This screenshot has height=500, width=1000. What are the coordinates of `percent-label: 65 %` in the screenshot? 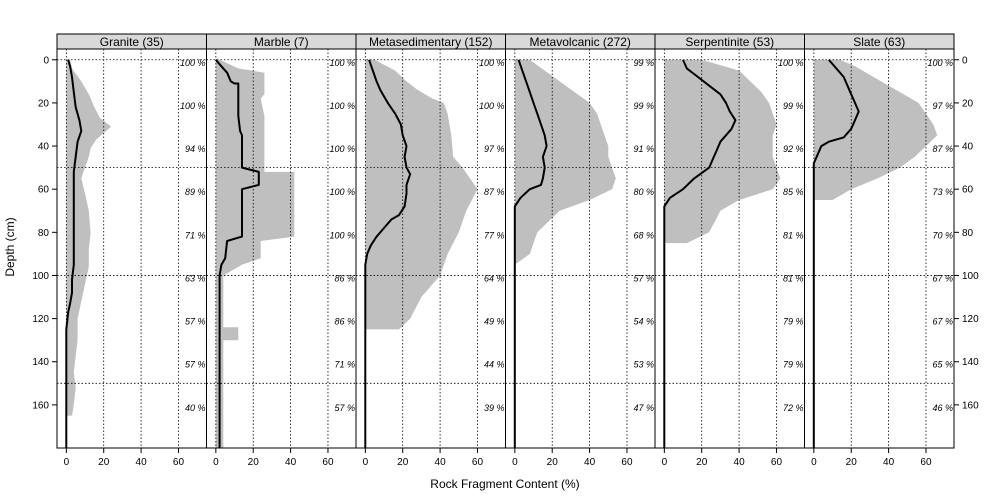 It's located at (942, 365).